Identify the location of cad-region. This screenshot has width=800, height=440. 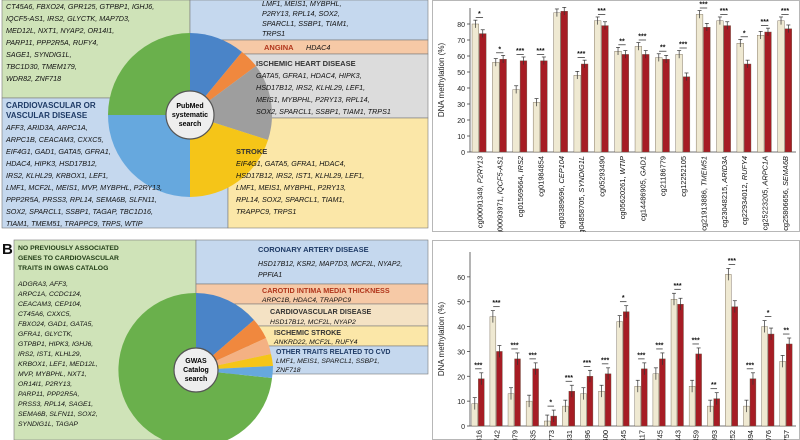
(312, 262).